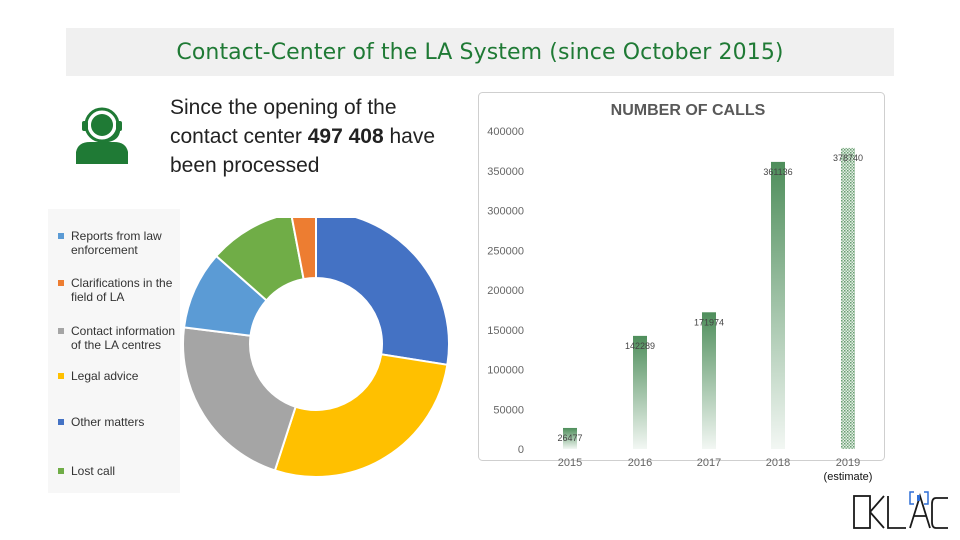 This screenshot has width=960, height=540. I want to click on call-center-agent-icon, so click(102, 135).